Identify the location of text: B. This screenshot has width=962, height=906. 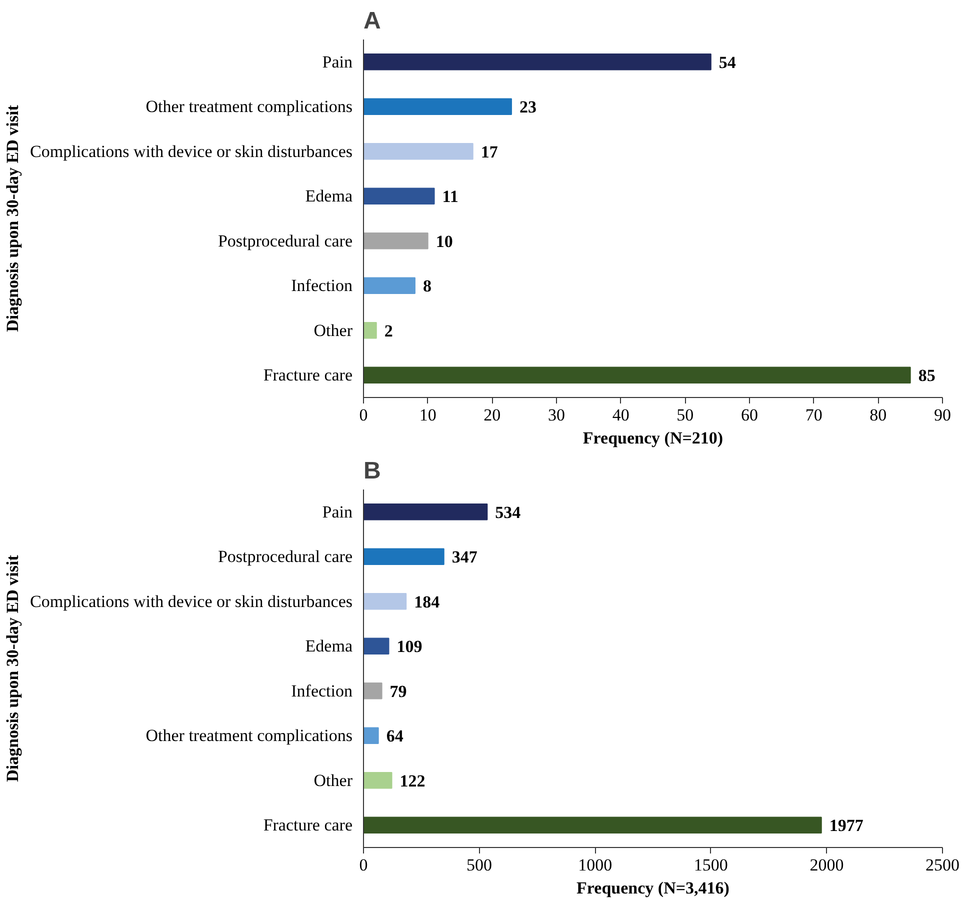
(372, 471).